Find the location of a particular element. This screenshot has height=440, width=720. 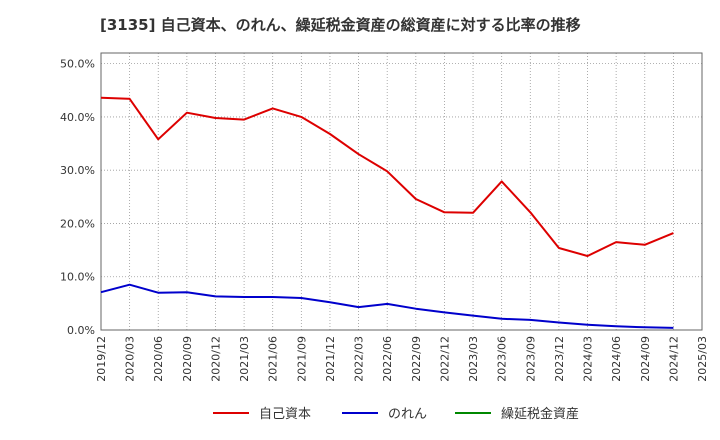

x-tick-label: 2022/03 is located at coordinates (359, 359).